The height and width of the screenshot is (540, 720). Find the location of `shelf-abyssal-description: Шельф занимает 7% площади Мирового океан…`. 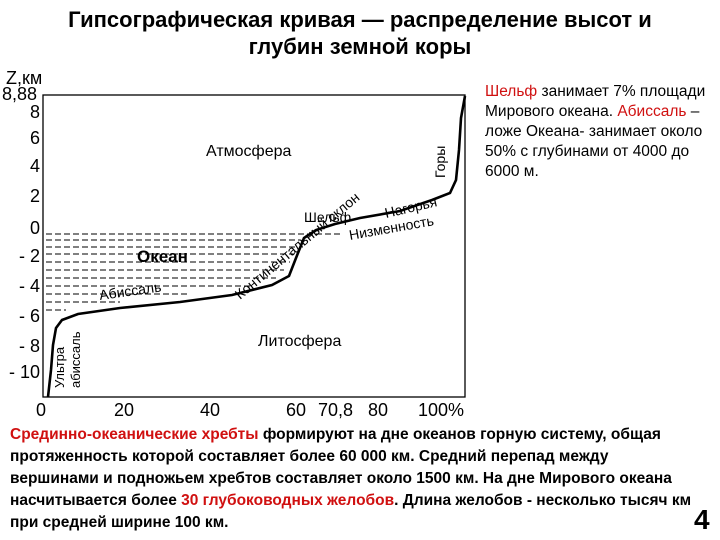

shelf-abyssal-description: Шельф занимает 7% площади Мирового океан… is located at coordinates (599, 132).